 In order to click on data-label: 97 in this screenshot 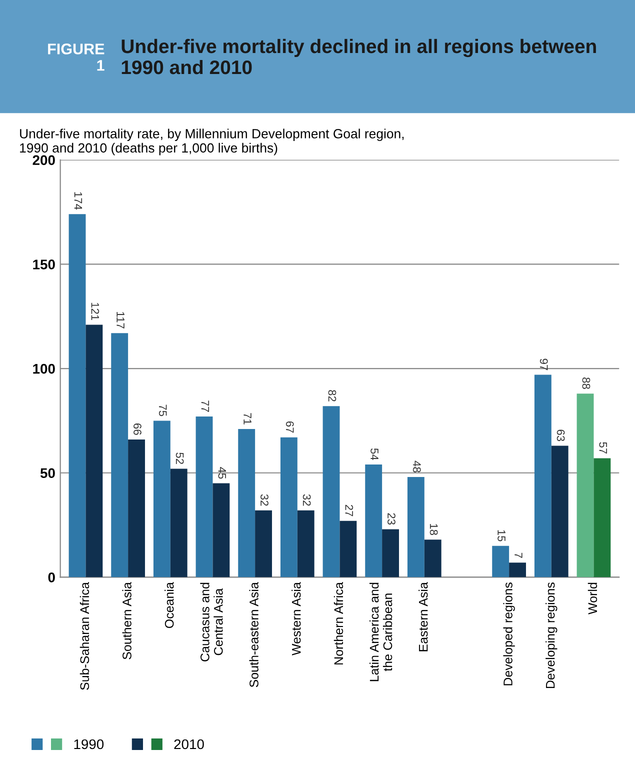, I will do `click(544, 364)`.